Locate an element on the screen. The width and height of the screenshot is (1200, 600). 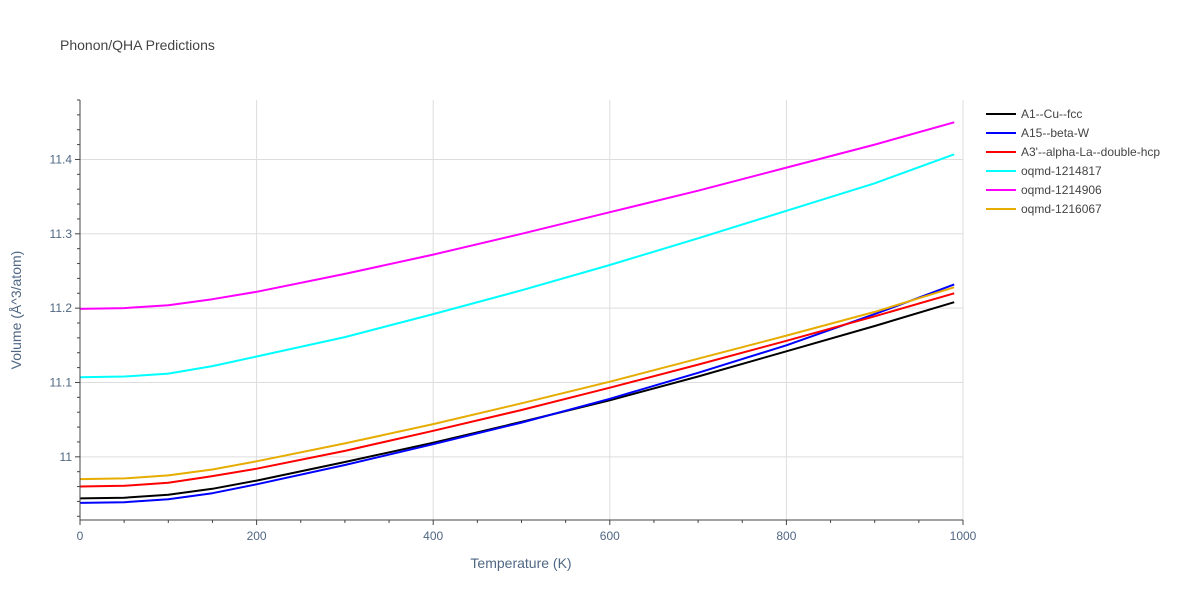
legend-item: A3'--alpha-La--double-hcp is located at coordinates (1073, 152).